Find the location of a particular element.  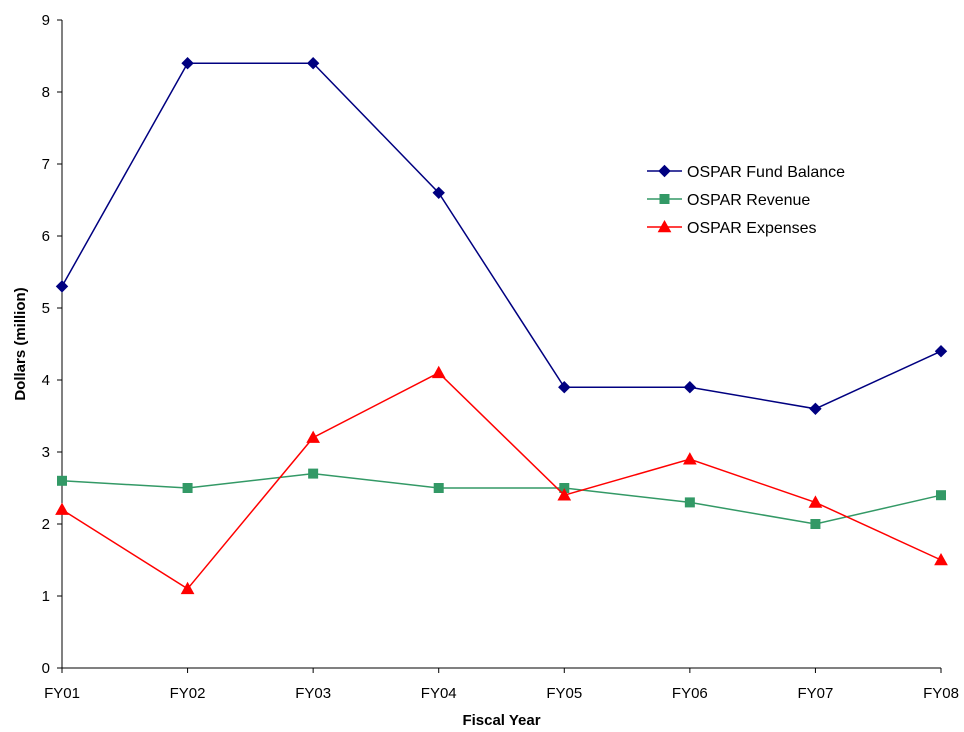

legend-item: OSPAR Revenue is located at coordinates (728, 200).